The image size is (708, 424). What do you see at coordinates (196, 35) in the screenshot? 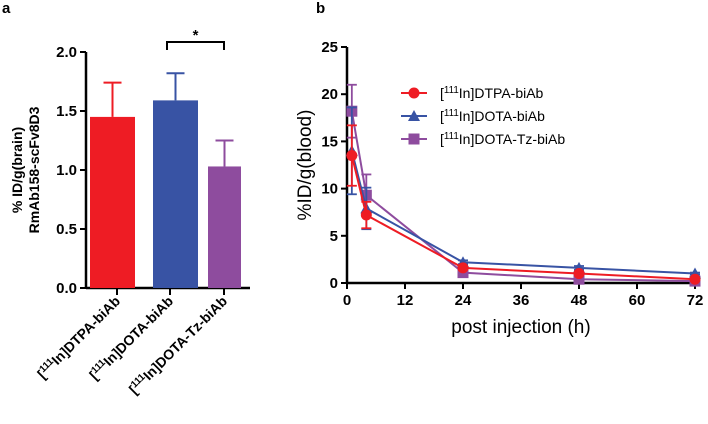
I see `significance-star: *` at bounding box center [196, 35].